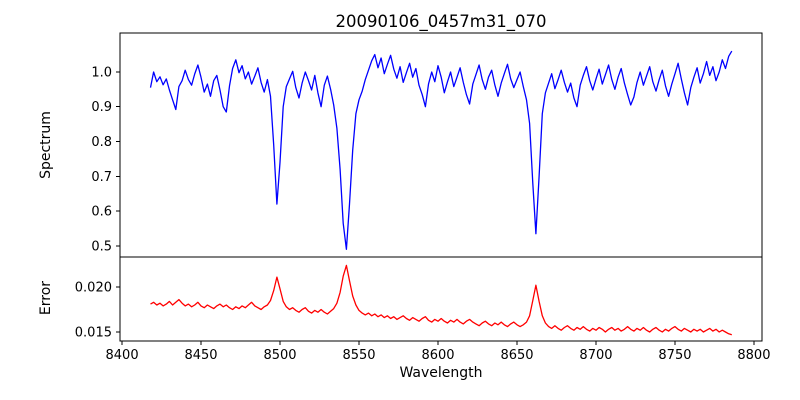 This screenshot has height=400, width=800. Describe the element at coordinates (101, 72) in the screenshot. I see `spectrum-y-tick-label: 1.0` at that location.